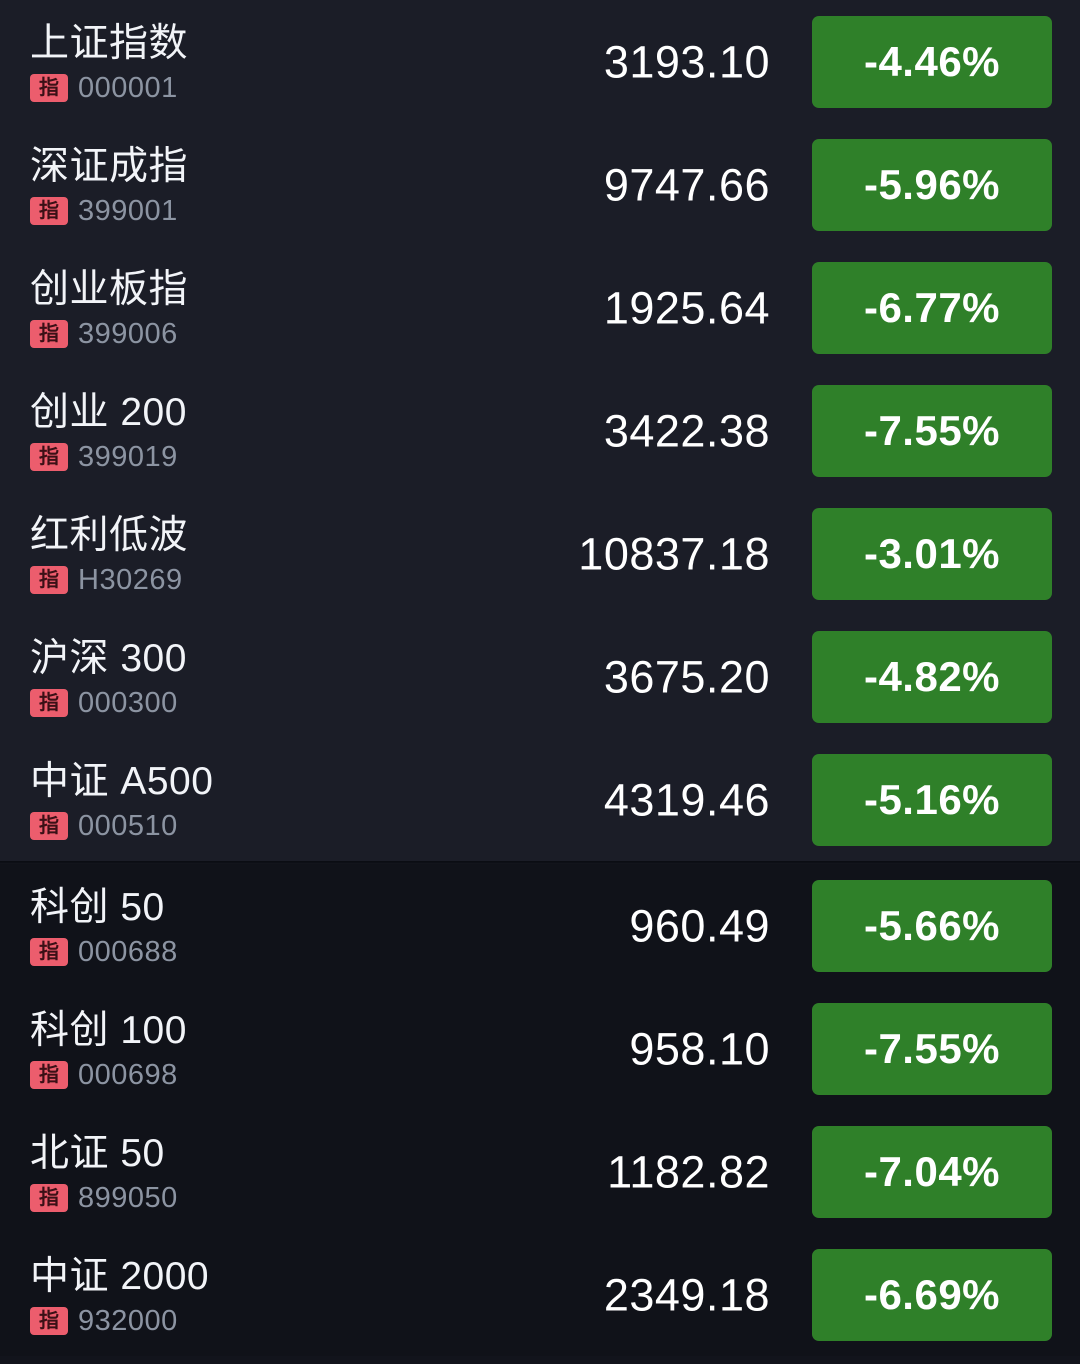 Image resolution: width=1080 pixels, height=1364 pixels. I want to click on index-row: 深证成指指 399001 9747.66 -5.96%, so click(540, 184).